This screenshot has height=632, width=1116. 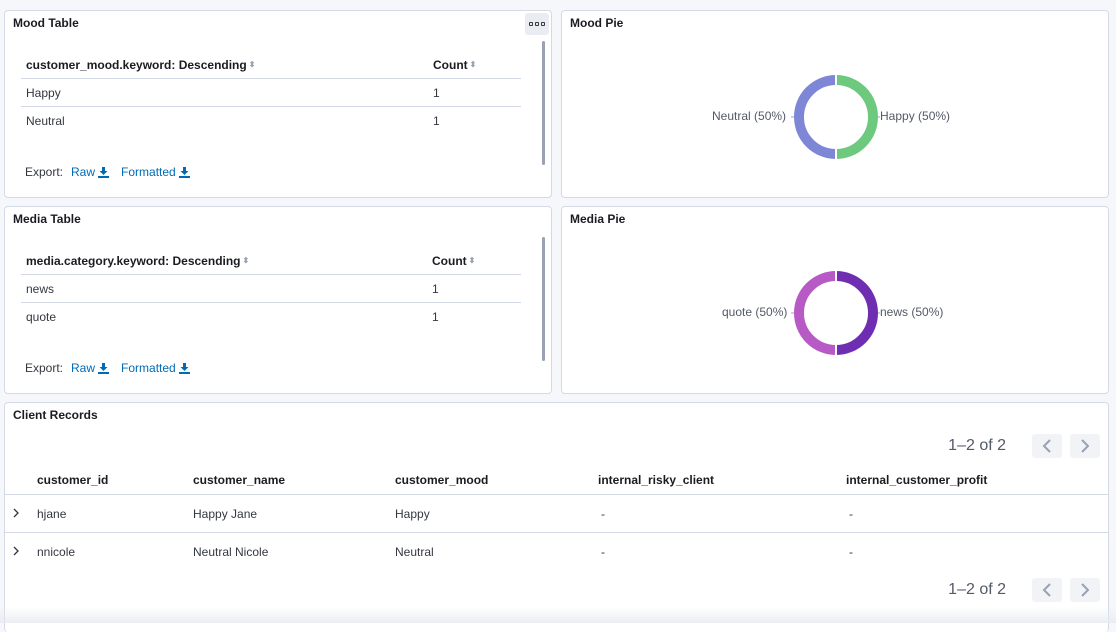 I want to click on pagination-bottom: 1–2 of 2, so click(x=1024, y=590).